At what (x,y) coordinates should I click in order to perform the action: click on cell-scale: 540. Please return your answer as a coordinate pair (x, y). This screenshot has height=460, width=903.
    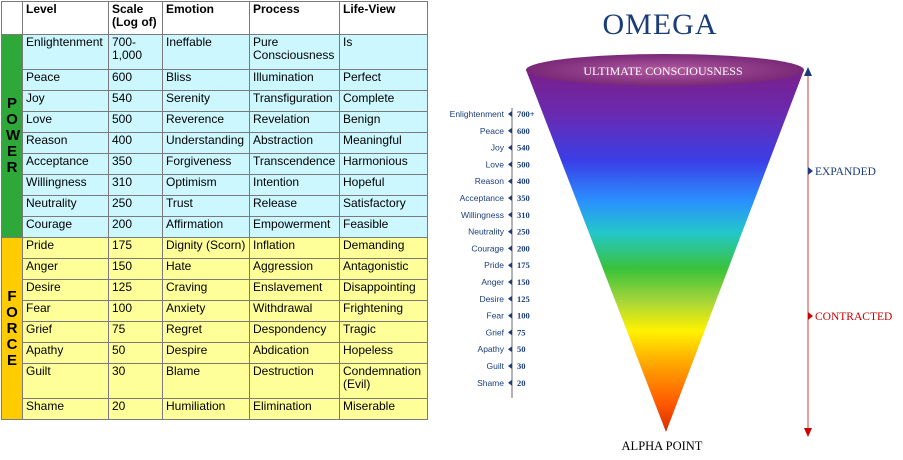
    Looking at the image, I should click on (135, 101).